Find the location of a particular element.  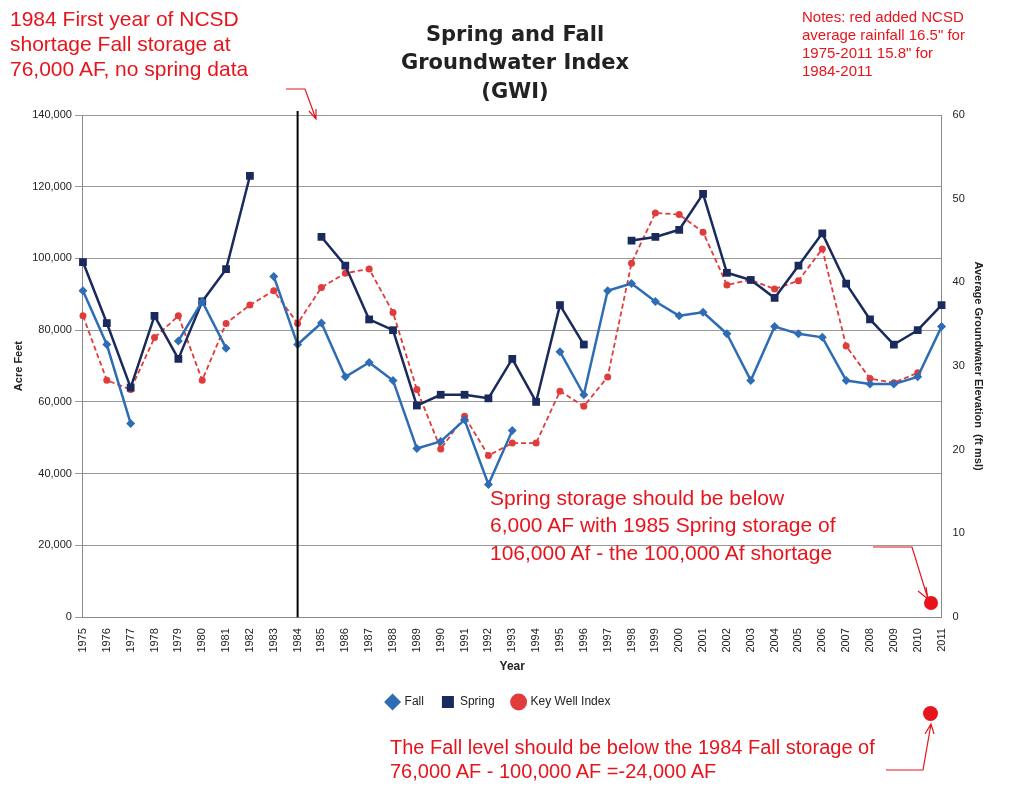

x-tick-label: 2004 is located at coordinates (773, 640).